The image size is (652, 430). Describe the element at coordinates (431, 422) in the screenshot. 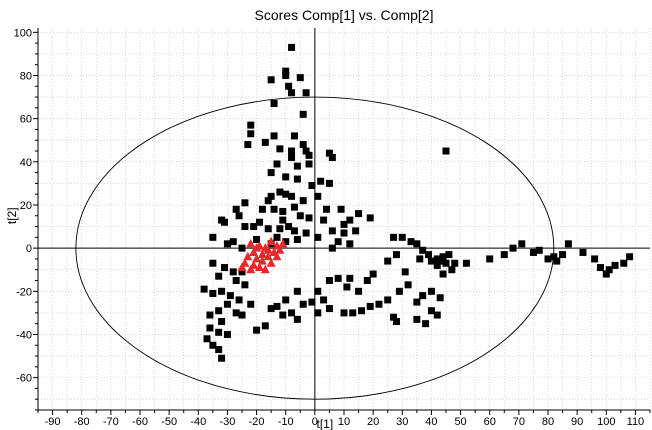

I see `x-tick-label: 40` at that location.